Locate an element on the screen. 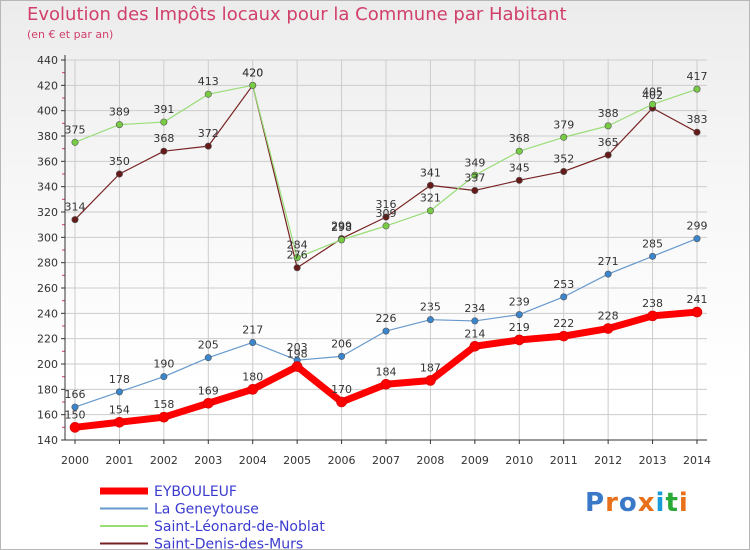  data-label: 402 is located at coordinates (652, 95).